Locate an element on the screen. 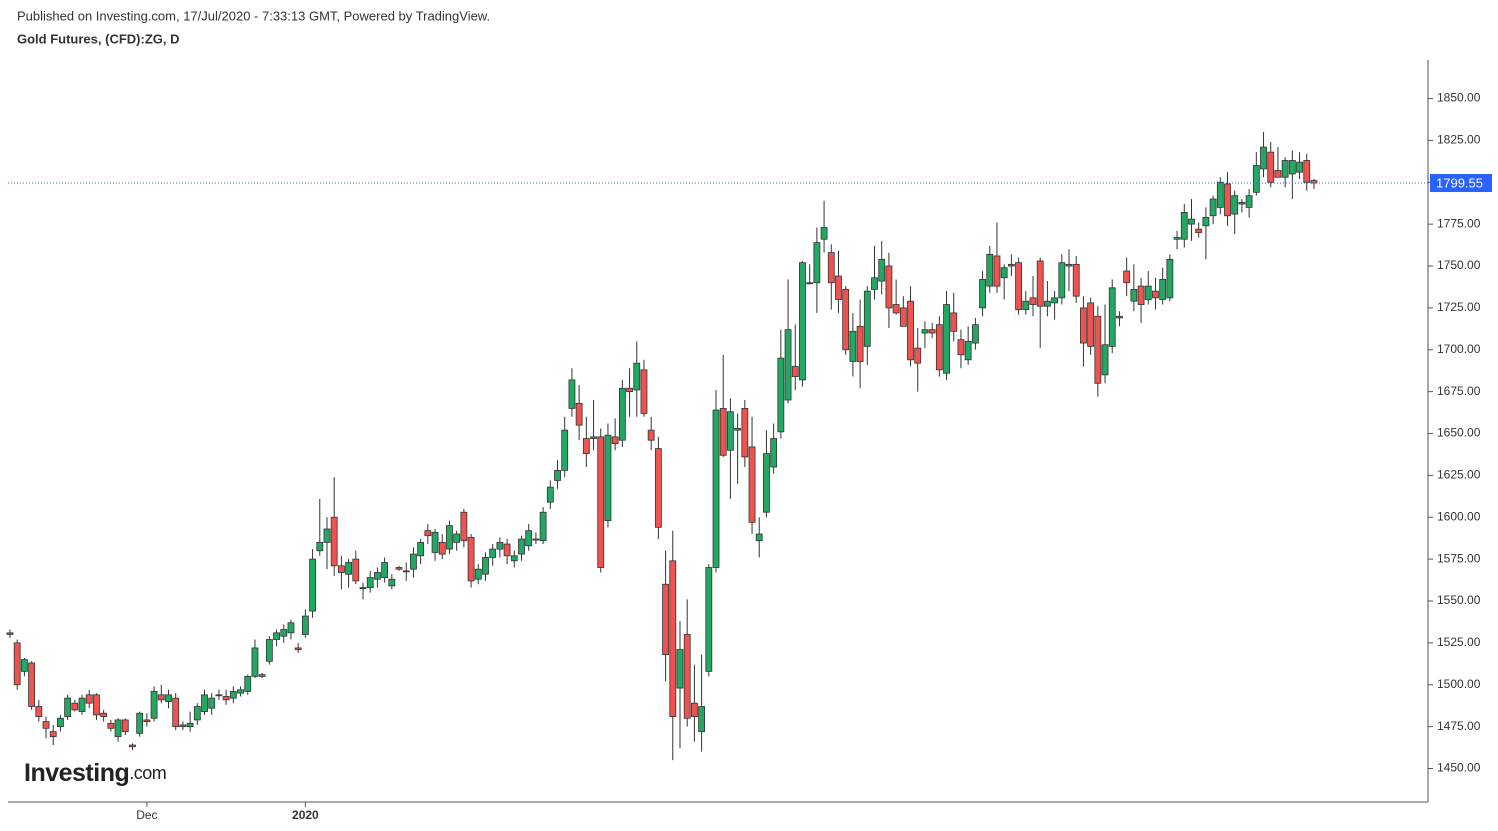 The width and height of the screenshot is (1498, 831). y-tick-label: 1450.00 is located at coordinates (1459, 768).